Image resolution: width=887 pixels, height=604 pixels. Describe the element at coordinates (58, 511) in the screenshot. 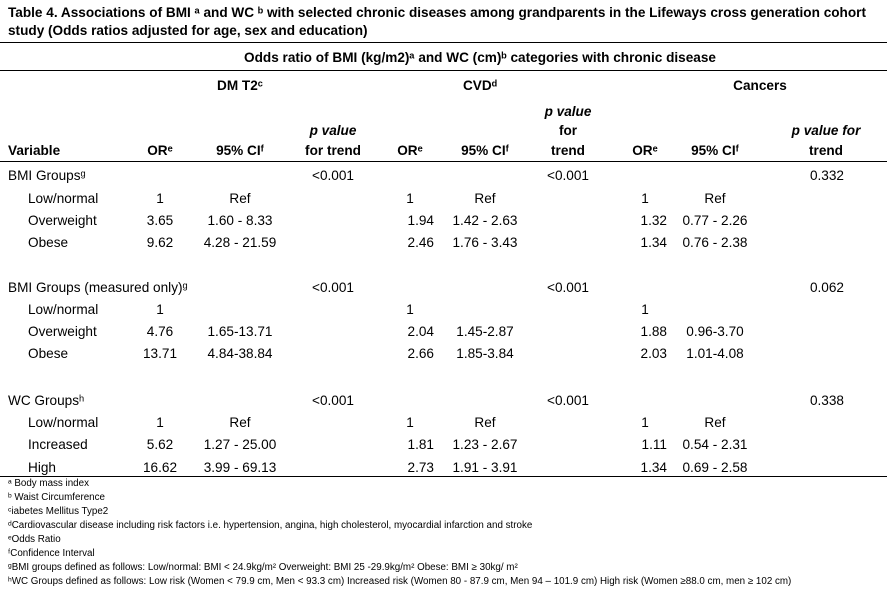

I see `footnote: ᶜiabetes Mellitus Type2` at that location.